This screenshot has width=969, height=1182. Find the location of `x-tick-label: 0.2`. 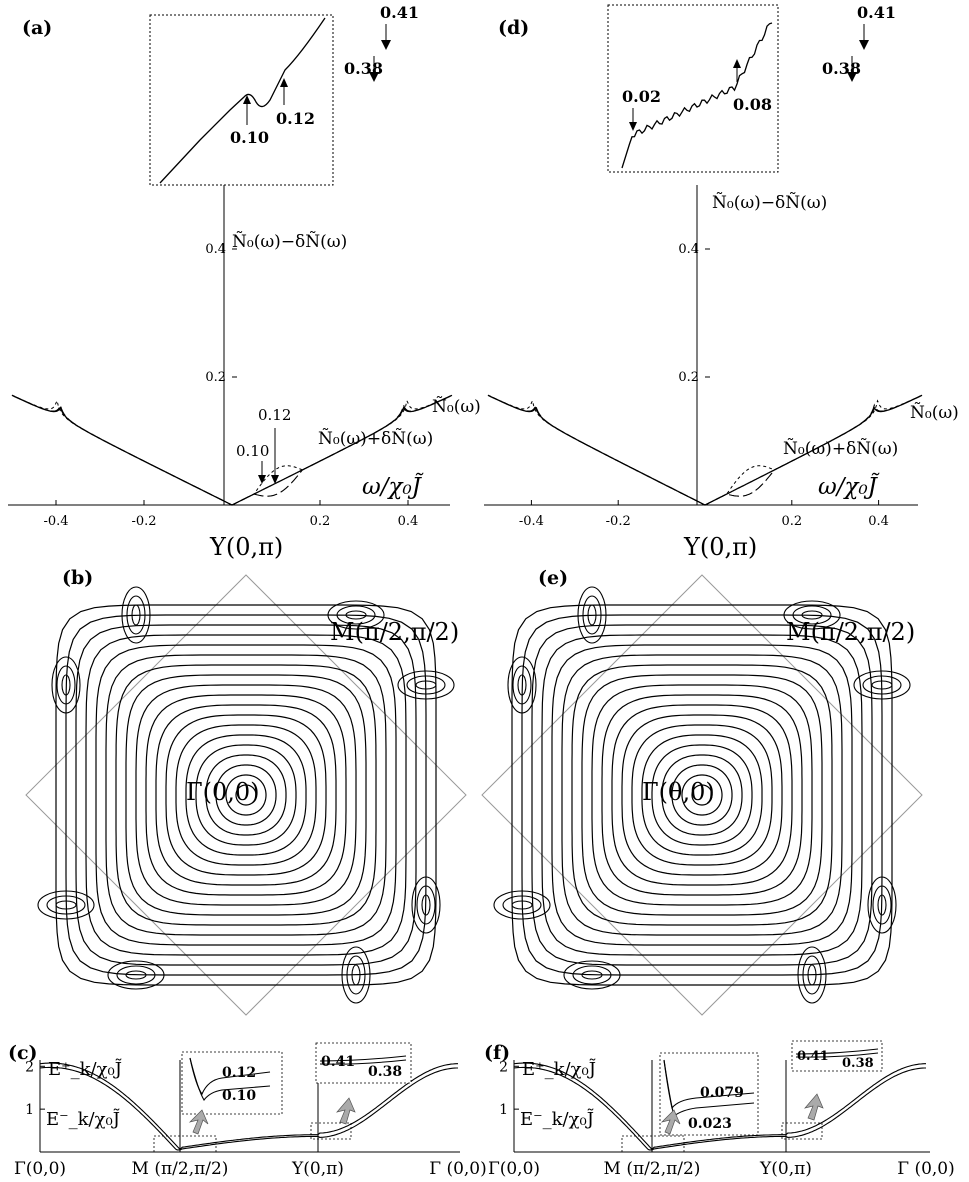

x-tick-label: 0.2 is located at coordinates (791, 521).